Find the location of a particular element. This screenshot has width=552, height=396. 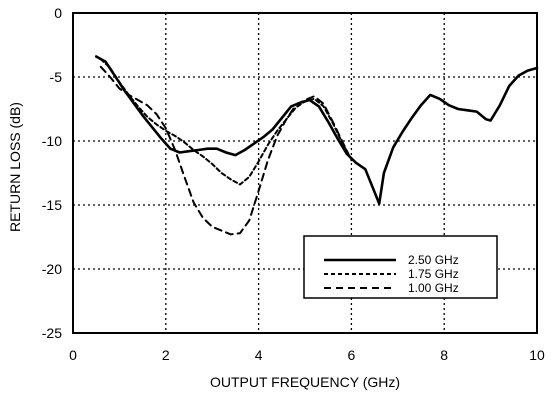

y-tick-label: -5 is located at coordinates (56, 77).